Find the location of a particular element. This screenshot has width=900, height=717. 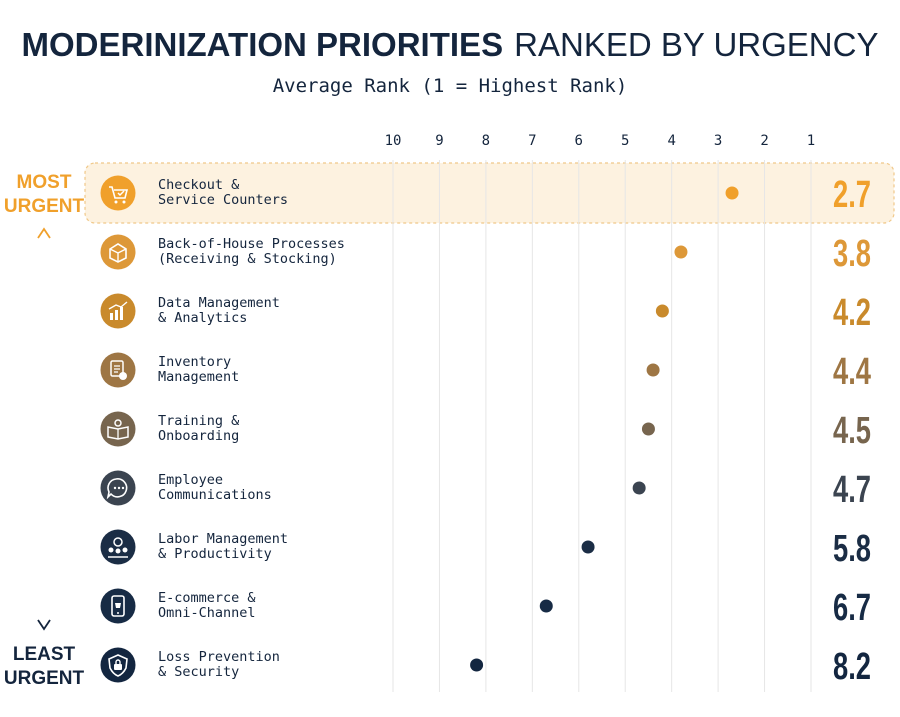

value-label: 4.5 is located at coordinates (852, 431).